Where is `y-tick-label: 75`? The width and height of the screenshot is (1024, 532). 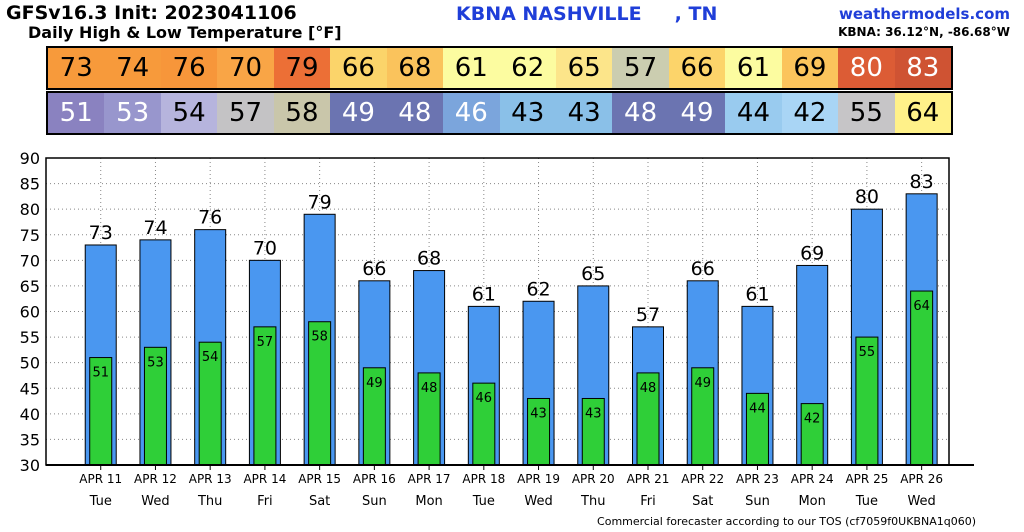 y-tick-label: 75 is located at coordinates (30, 235).